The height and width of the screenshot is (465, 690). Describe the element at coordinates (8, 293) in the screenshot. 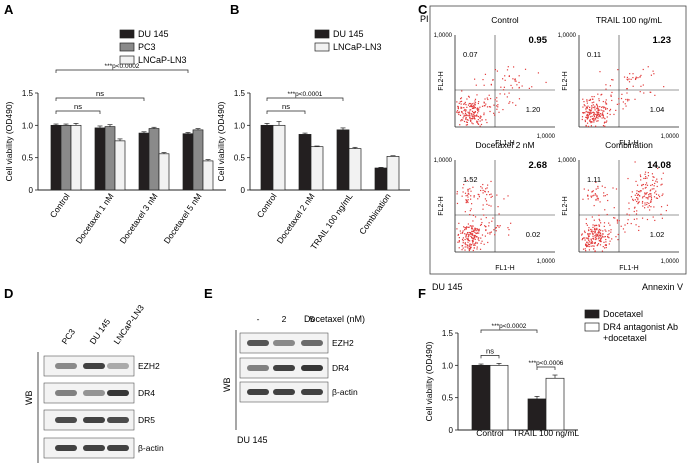

I see `panel-label-d: D` at that location.